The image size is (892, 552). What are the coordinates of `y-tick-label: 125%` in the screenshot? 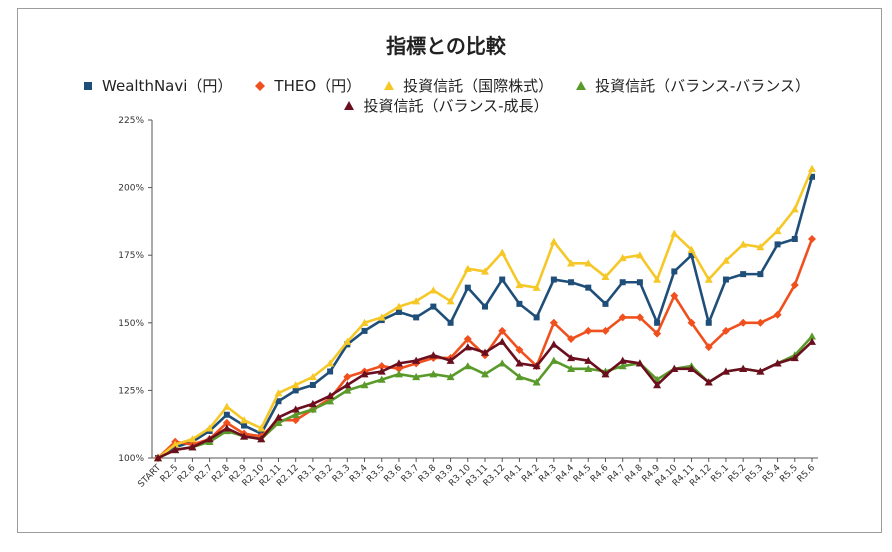 It's located at (131, 391).